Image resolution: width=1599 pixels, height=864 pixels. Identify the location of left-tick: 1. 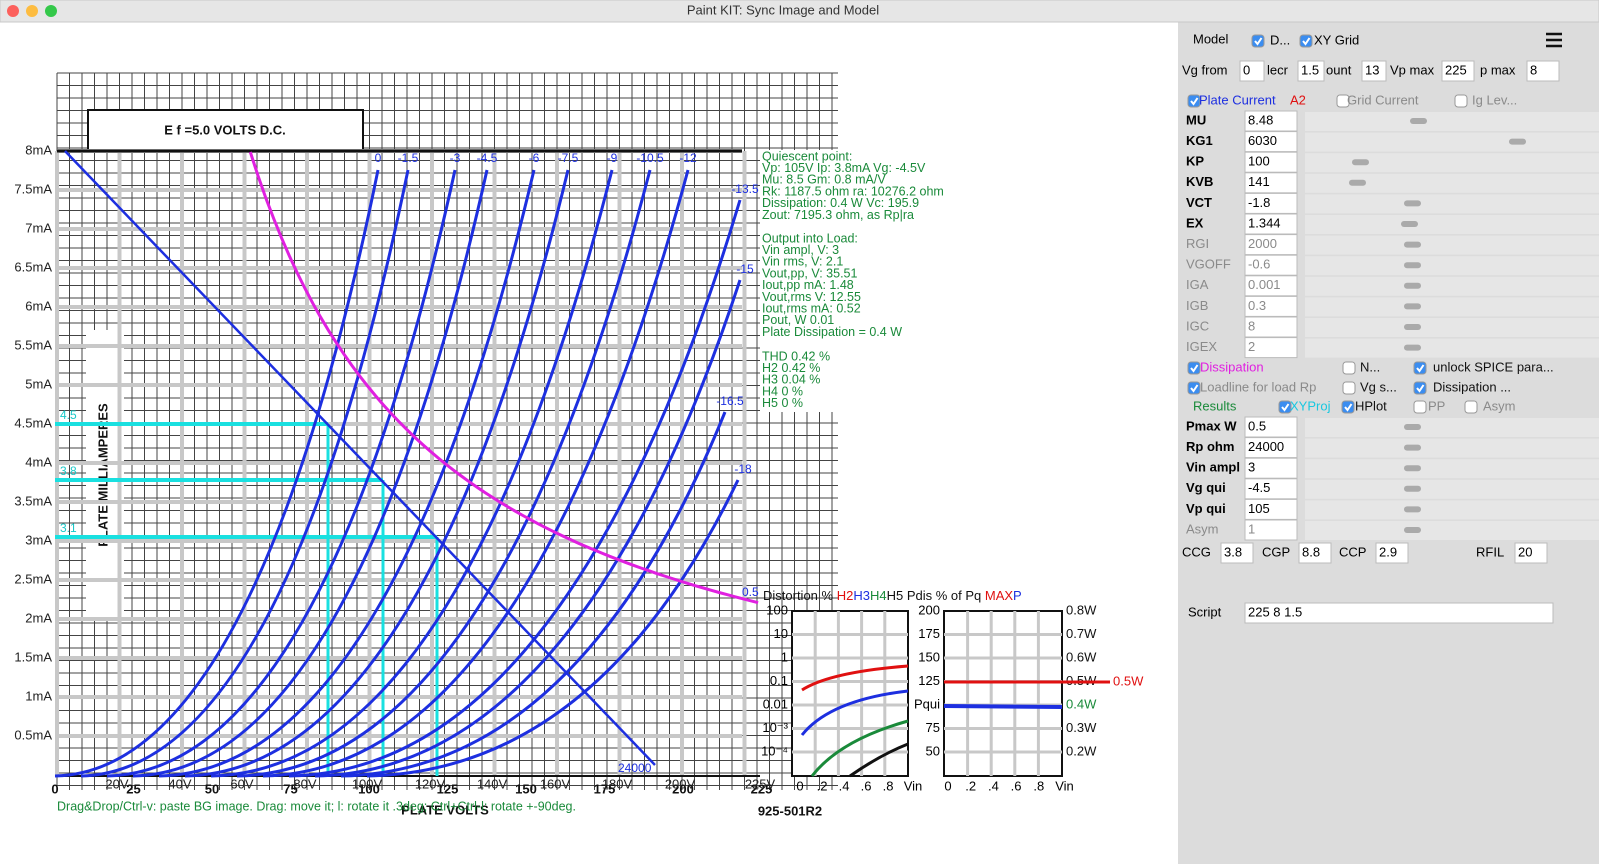
(784, 656).